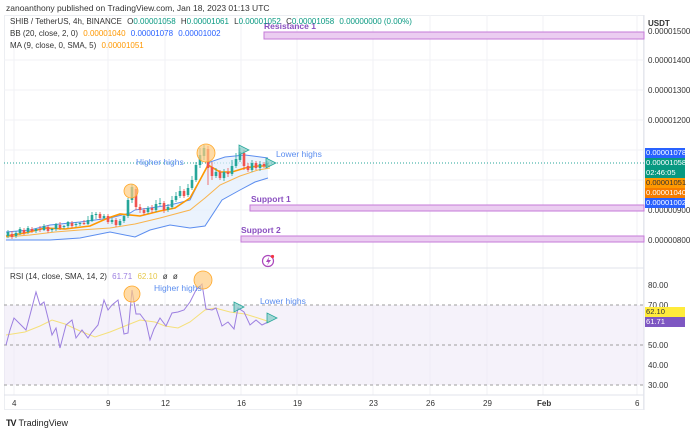 This screenshot has width=696, height=434. I want to click on price-axis-currency: USDT, so click(659, 23).